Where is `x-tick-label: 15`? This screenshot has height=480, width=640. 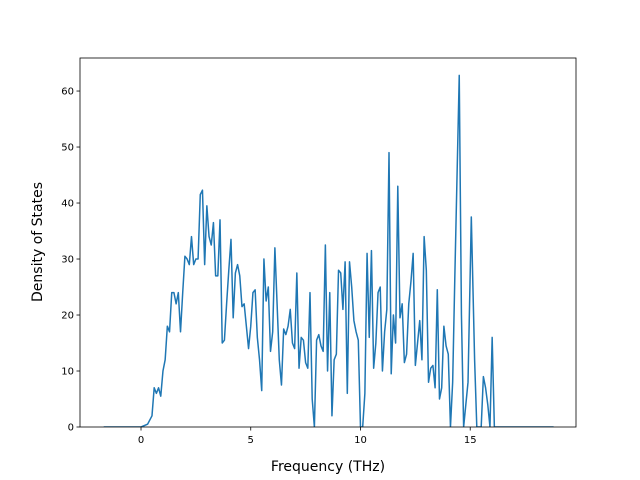 x-tick-label: 15 is located at coordinates (470, 440).